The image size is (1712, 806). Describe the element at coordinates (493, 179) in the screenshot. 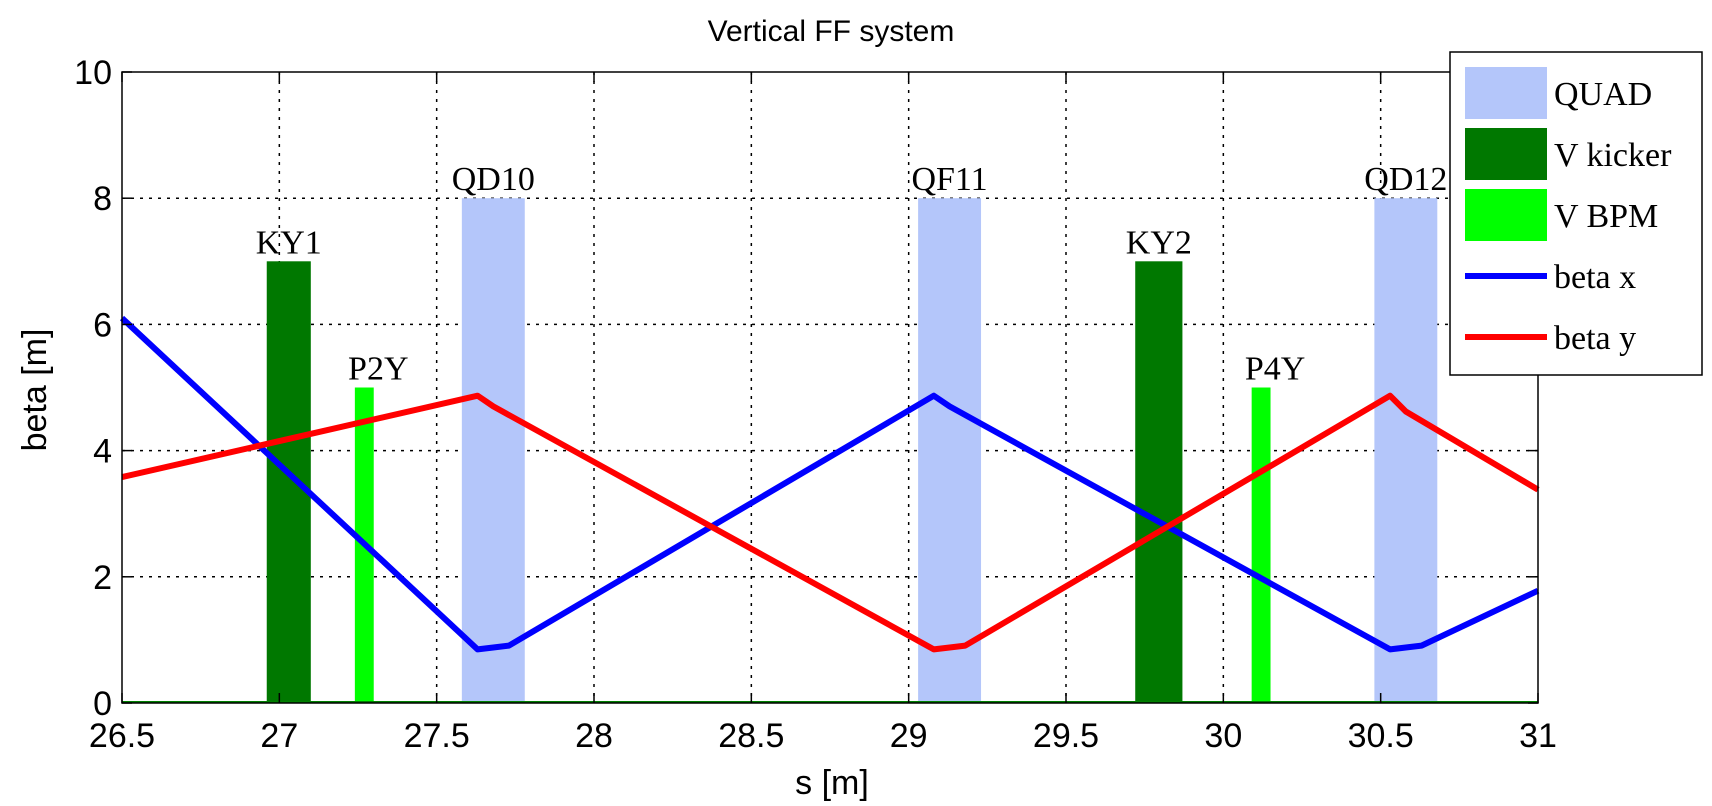

I see `element-label-qd10: QD10` at that location.